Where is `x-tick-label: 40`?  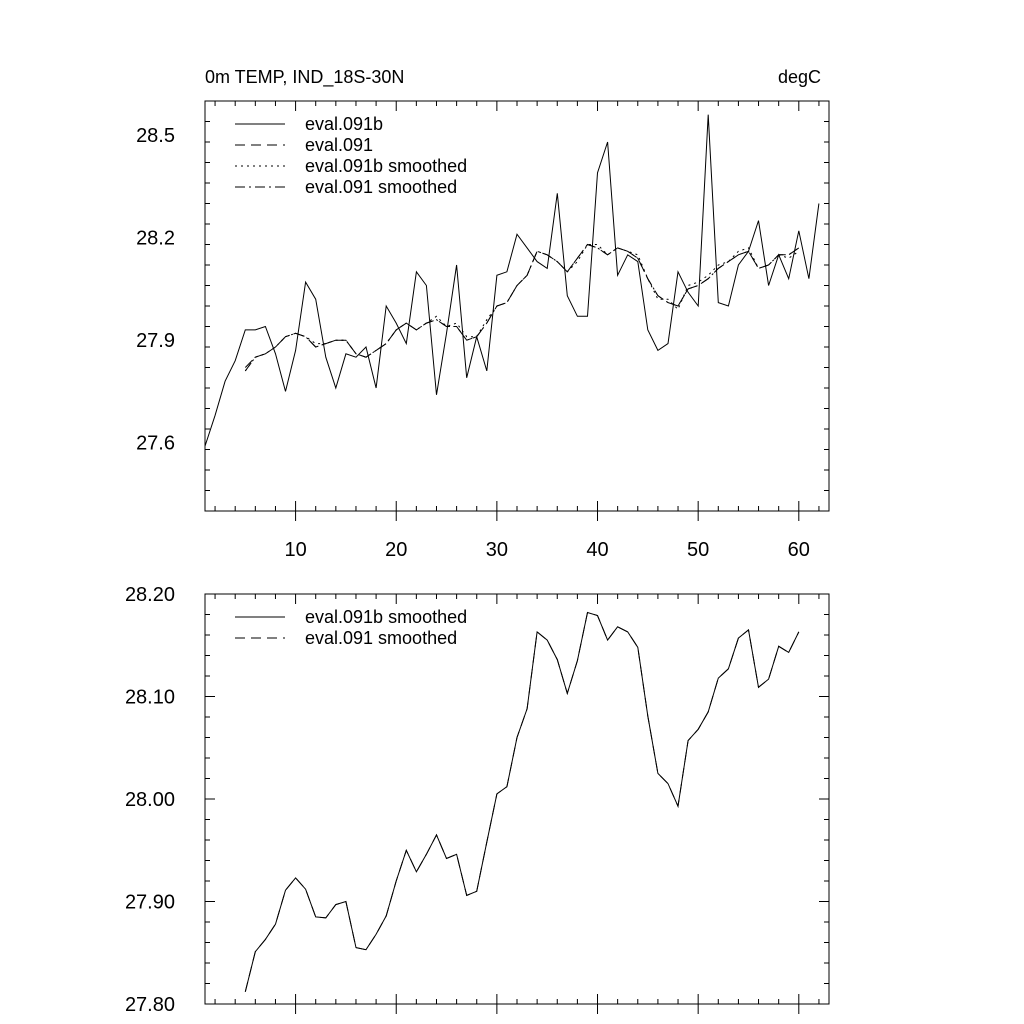
x-tick-label: 40 is located at coordinates (597, 550).